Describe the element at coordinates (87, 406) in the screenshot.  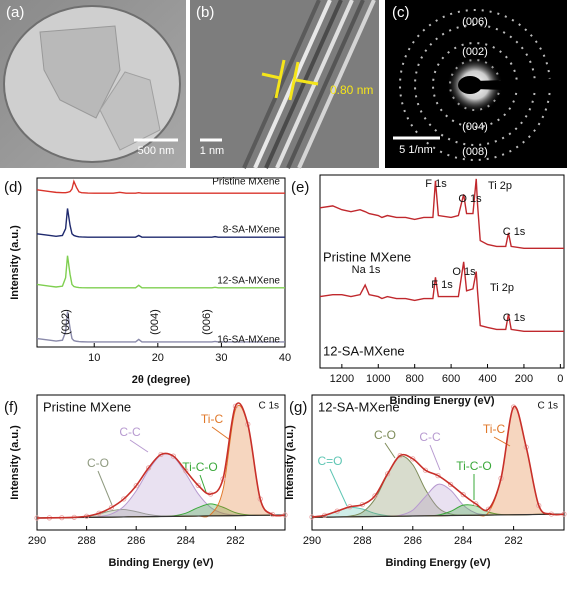
I see `panel-title: Pristine MXene` at that location.